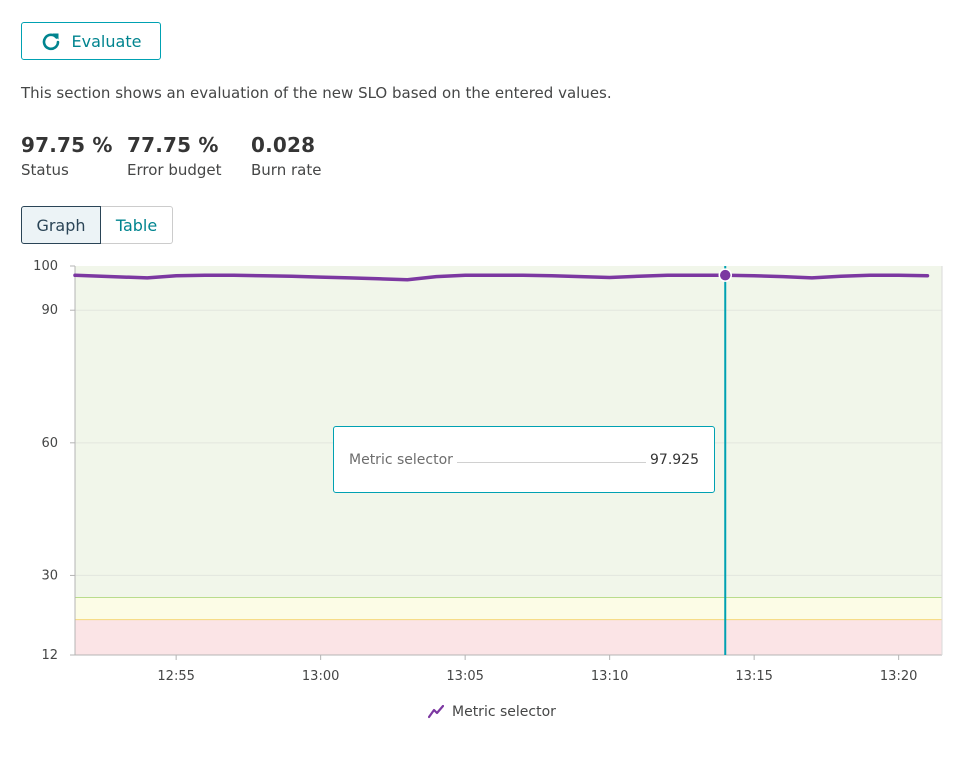 The image size is (978, 768). Describe the element at coordinates (674, 459) in the screenshot. I see `tooltip-value: 97.925` at that location.